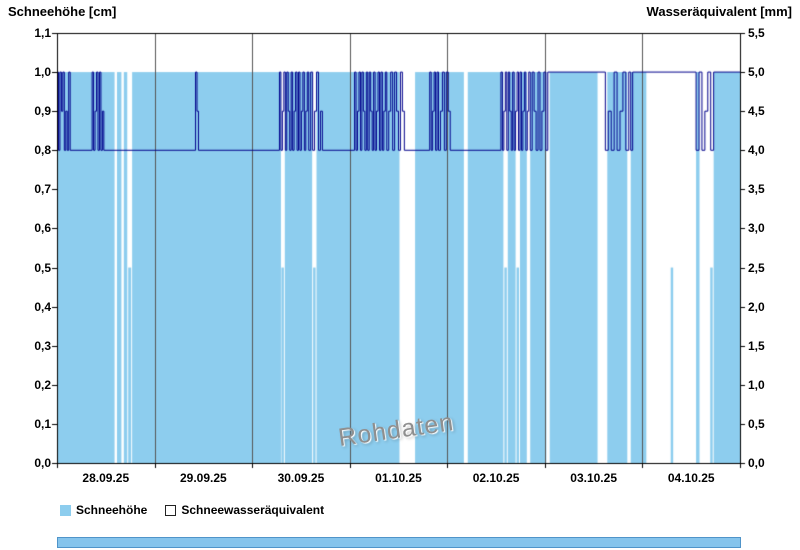  What do you see at coordinates (62, 11) in the screenshot?
I see `left-axis-title: Schneehöhe [cm]` at bounding box center [62, 11].